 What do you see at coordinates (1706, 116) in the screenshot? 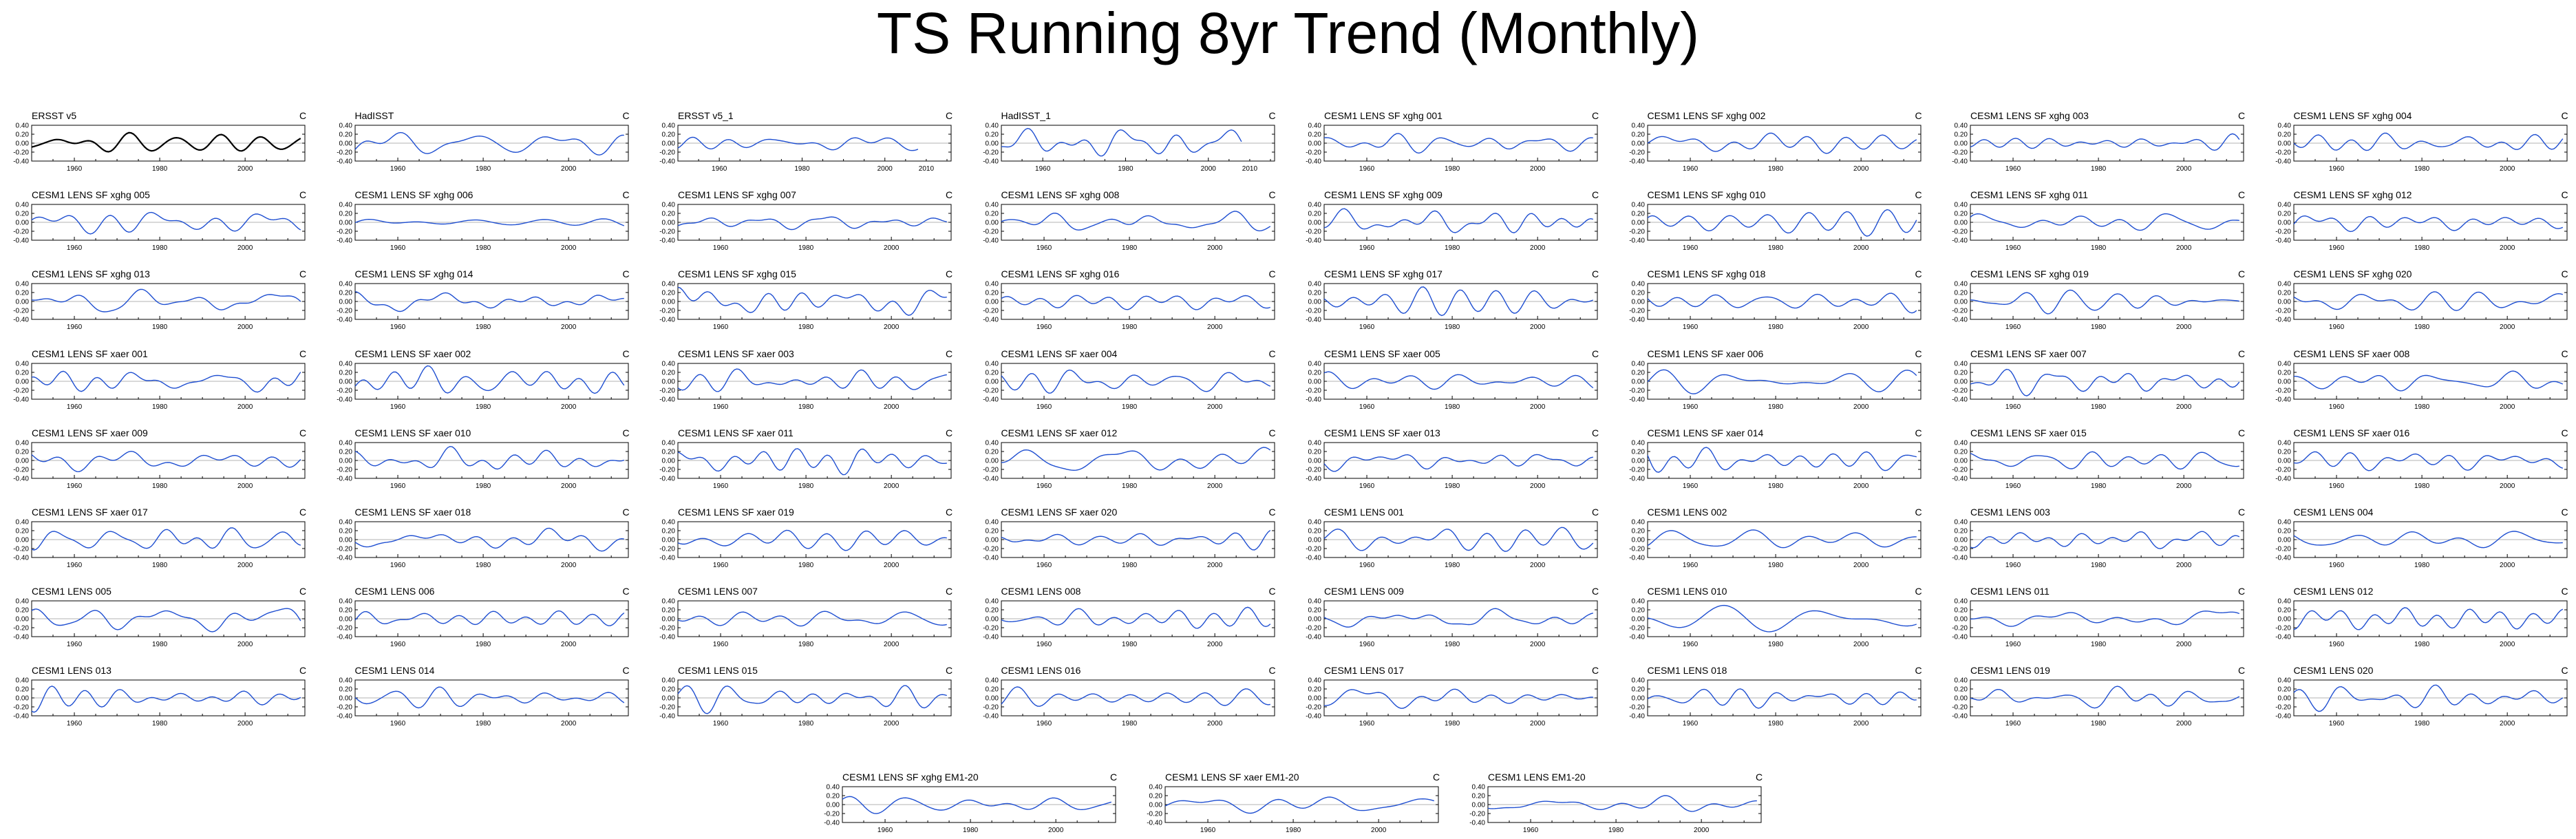
I see `panel-title: CESM1 LENS SF xghg 002` at bounding box center [1706, 116].